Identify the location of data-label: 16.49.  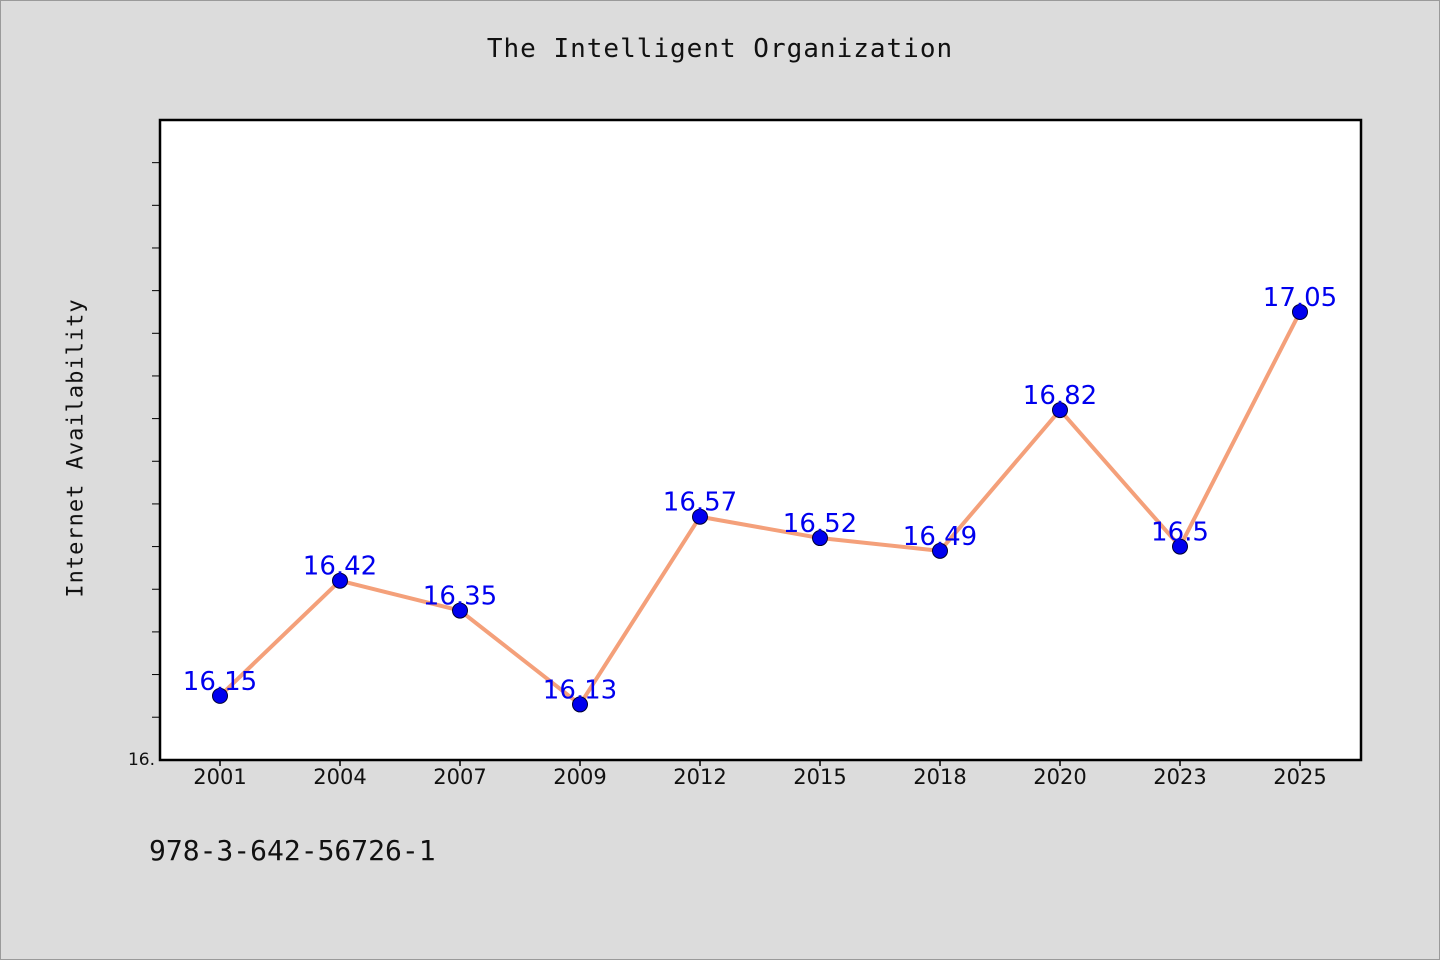
(940, 537).